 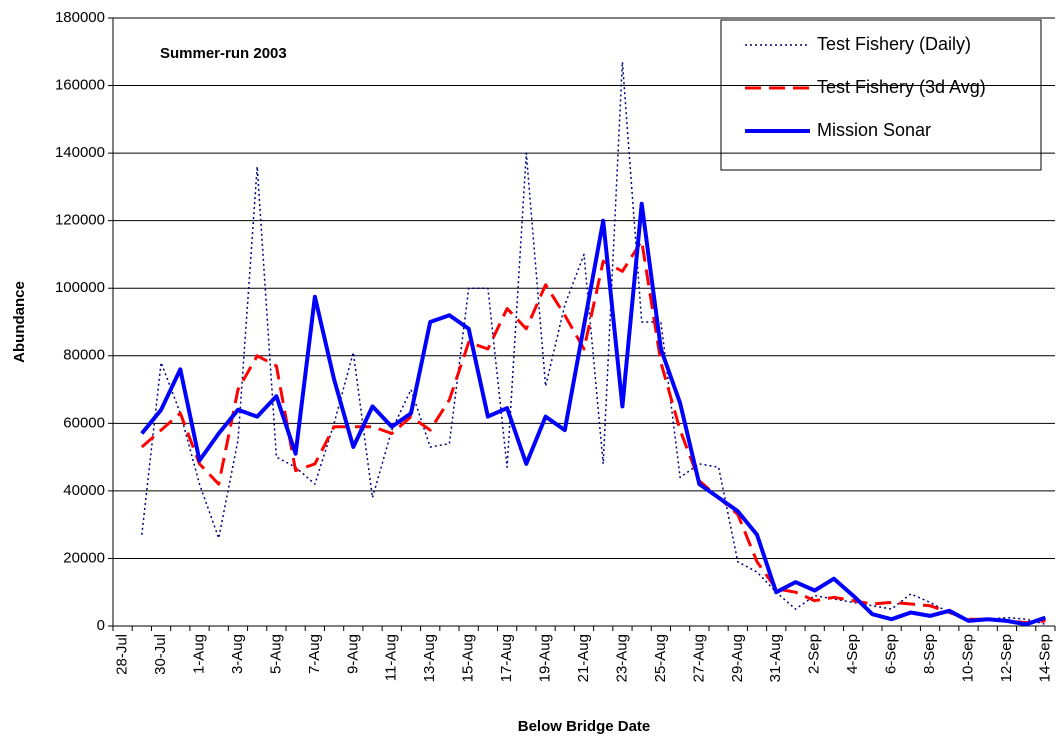 What do you see at coordinates (545, 658) in the screenshot?
I see `x-tick-label: 19-Aug` at bounding box center [545, 658].